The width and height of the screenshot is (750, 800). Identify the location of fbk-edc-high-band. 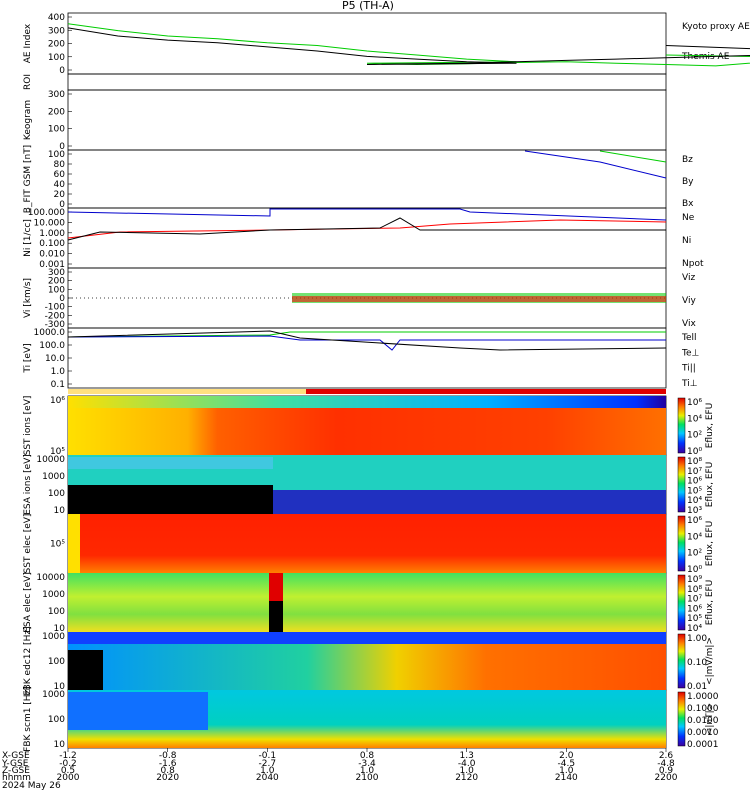
(367, 638).